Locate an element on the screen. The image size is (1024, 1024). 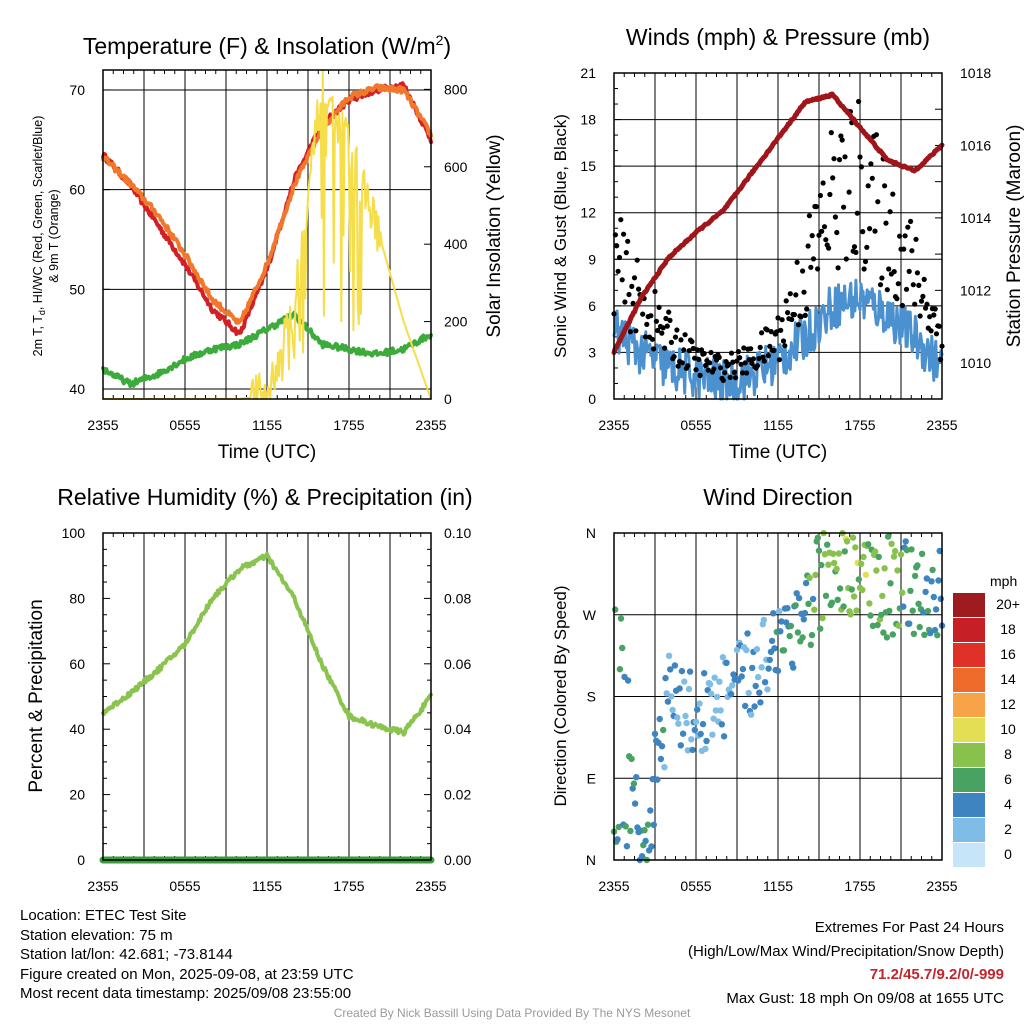
temperature-x-tick-label: 1155 is located at coordinates (267, 425).